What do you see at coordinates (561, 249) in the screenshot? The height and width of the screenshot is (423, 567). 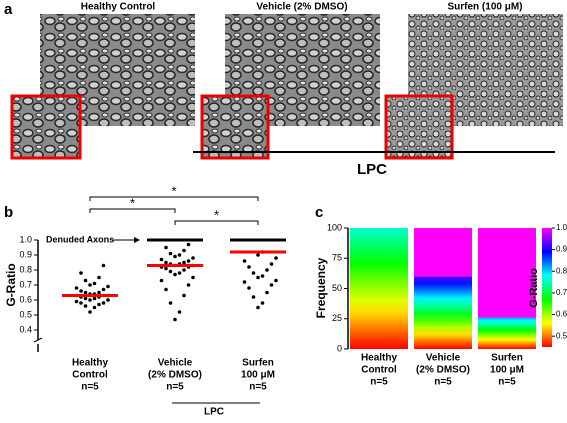 I see `colorbar-tick-label: 0.9` at bounding box center [561, 249].